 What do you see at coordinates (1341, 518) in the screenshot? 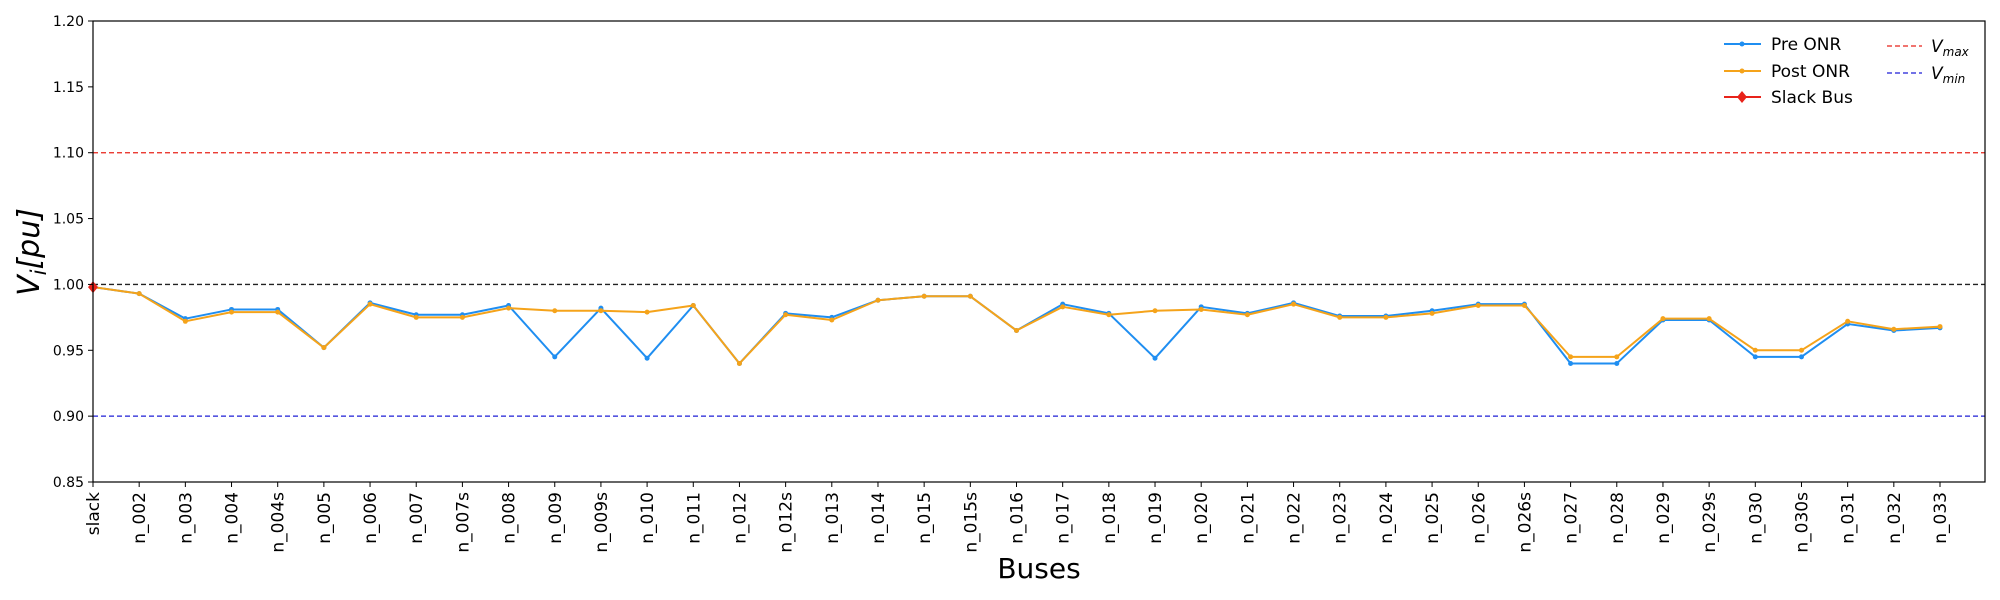
I see `x-tick-label: n_023` at bounding box center [1341, 518].